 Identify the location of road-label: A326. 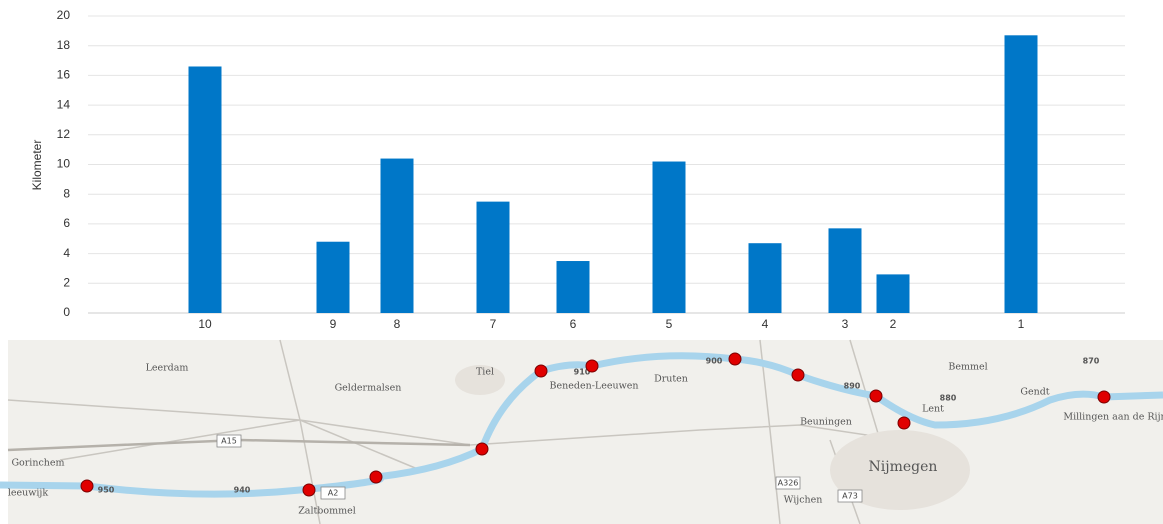
(788, 483).